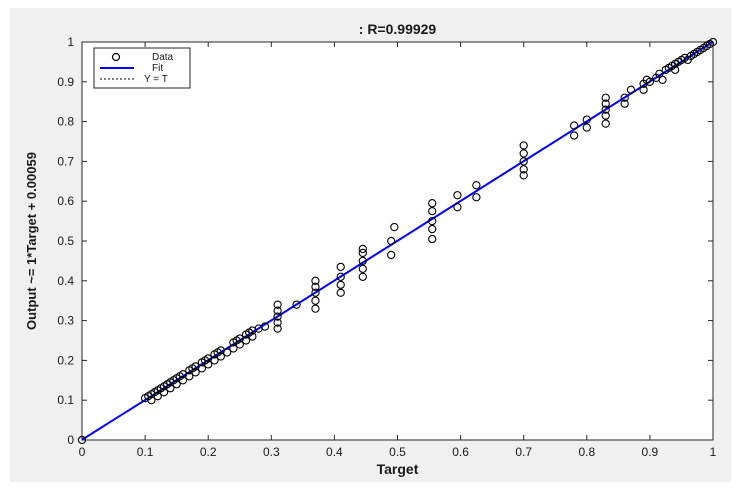 Image resolution: width=741 pixels, height=488 pixels. Describe the element at coordinates (31, 241) in the screenshot. I see `y-axis-title: Output ~= 1*Target + 0.00059` at that location.